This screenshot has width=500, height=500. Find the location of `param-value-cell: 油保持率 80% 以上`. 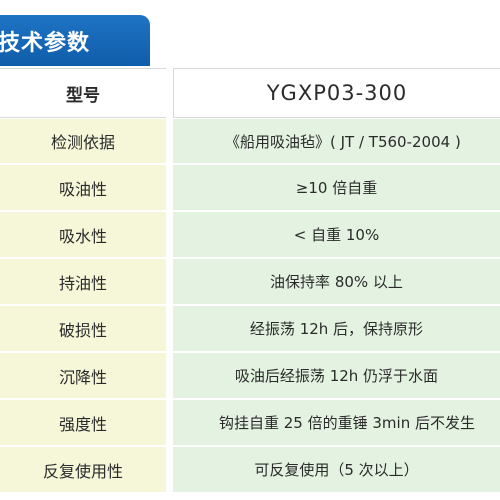

param-value-cell: 油保持率 80% 以上 is located at coordinates (336, 281).